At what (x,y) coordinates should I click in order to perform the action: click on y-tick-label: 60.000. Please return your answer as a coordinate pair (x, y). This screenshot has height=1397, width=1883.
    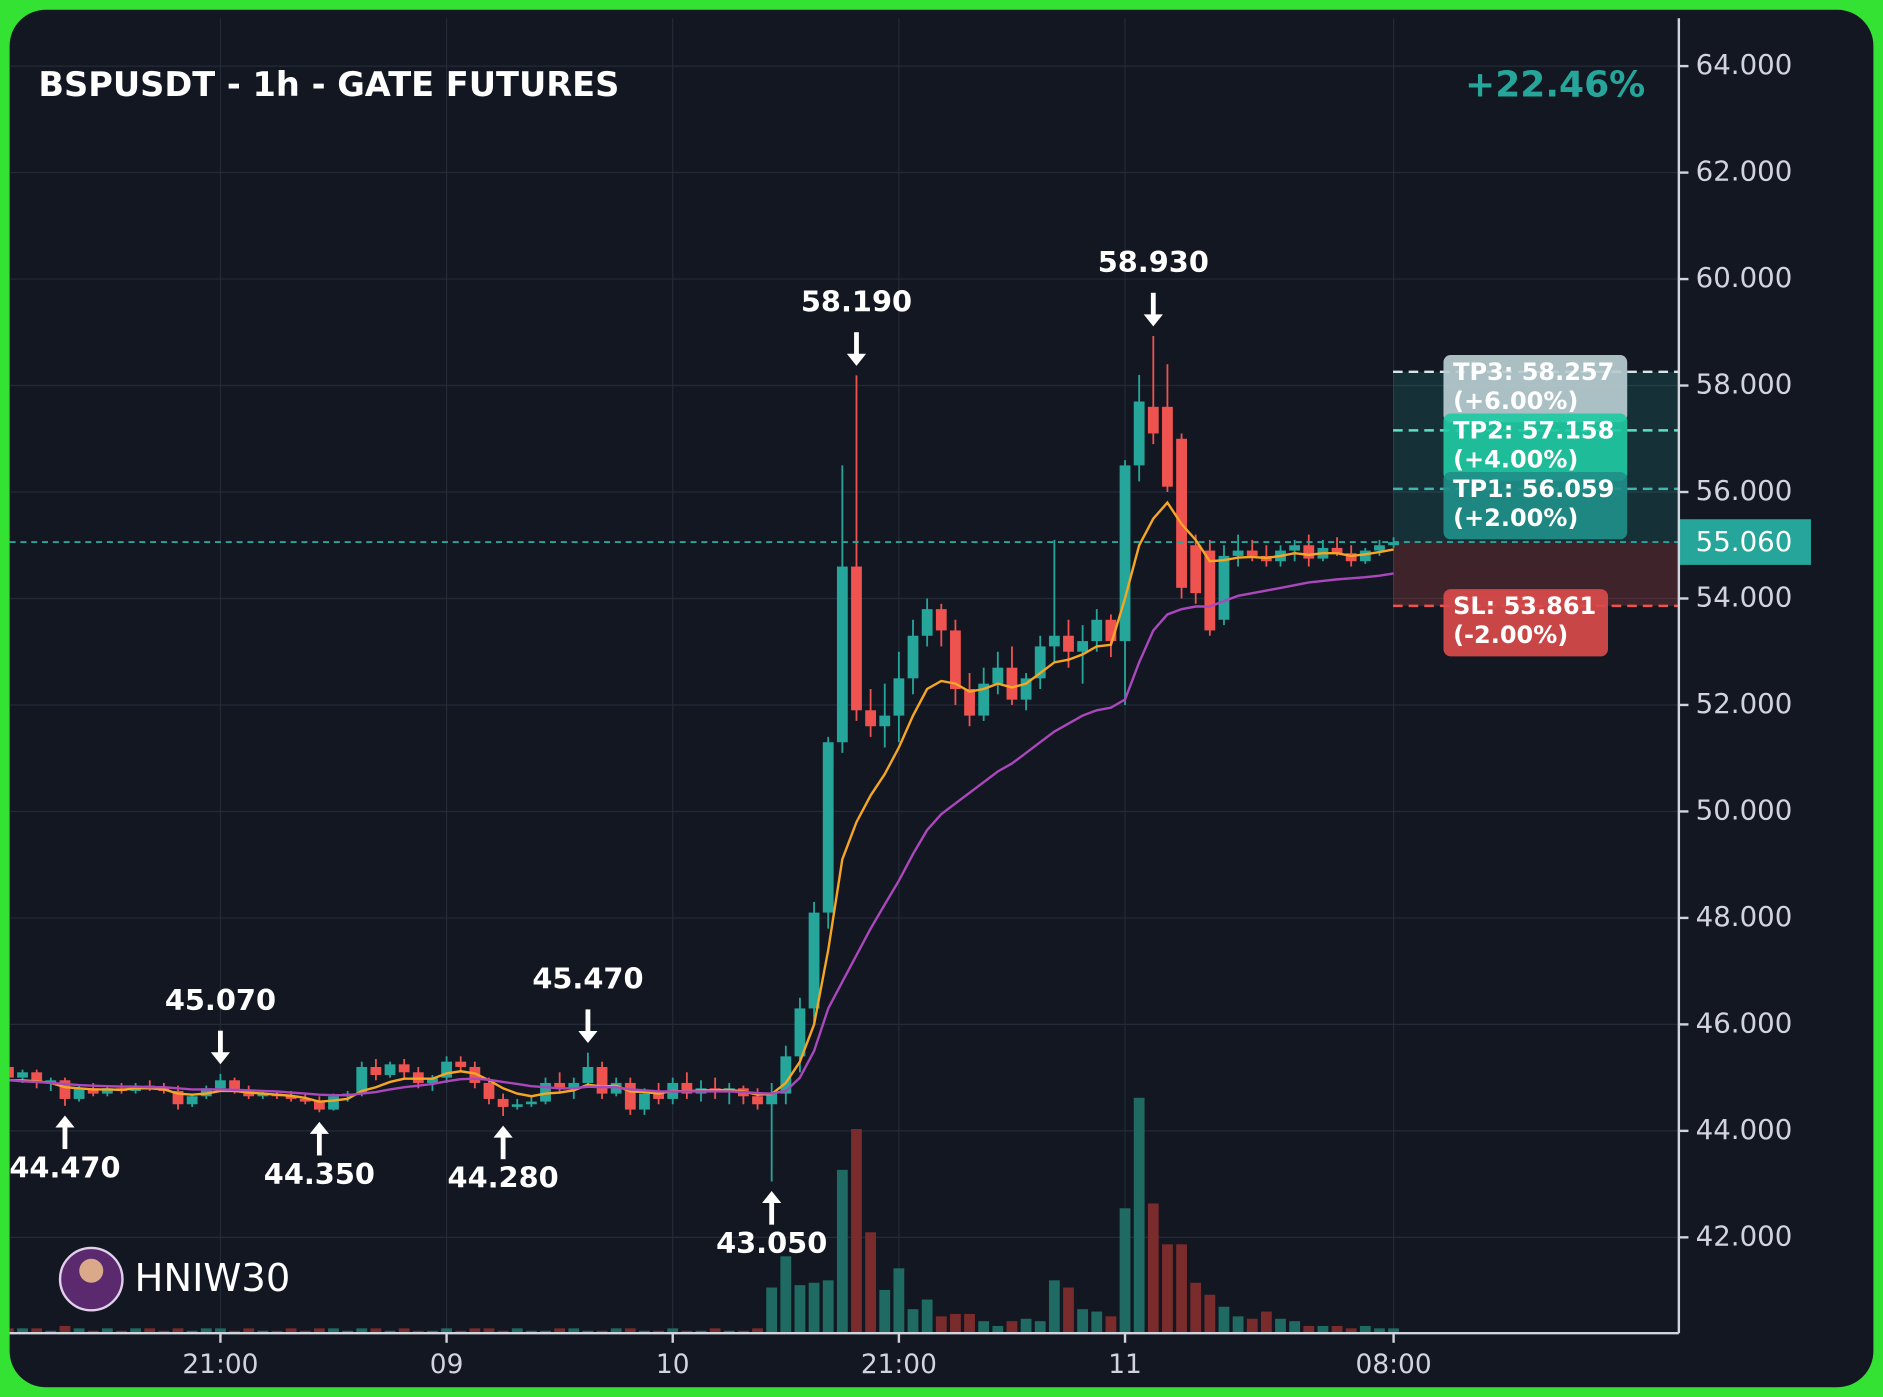
    Looking at the image, I should click on (1744, 277).